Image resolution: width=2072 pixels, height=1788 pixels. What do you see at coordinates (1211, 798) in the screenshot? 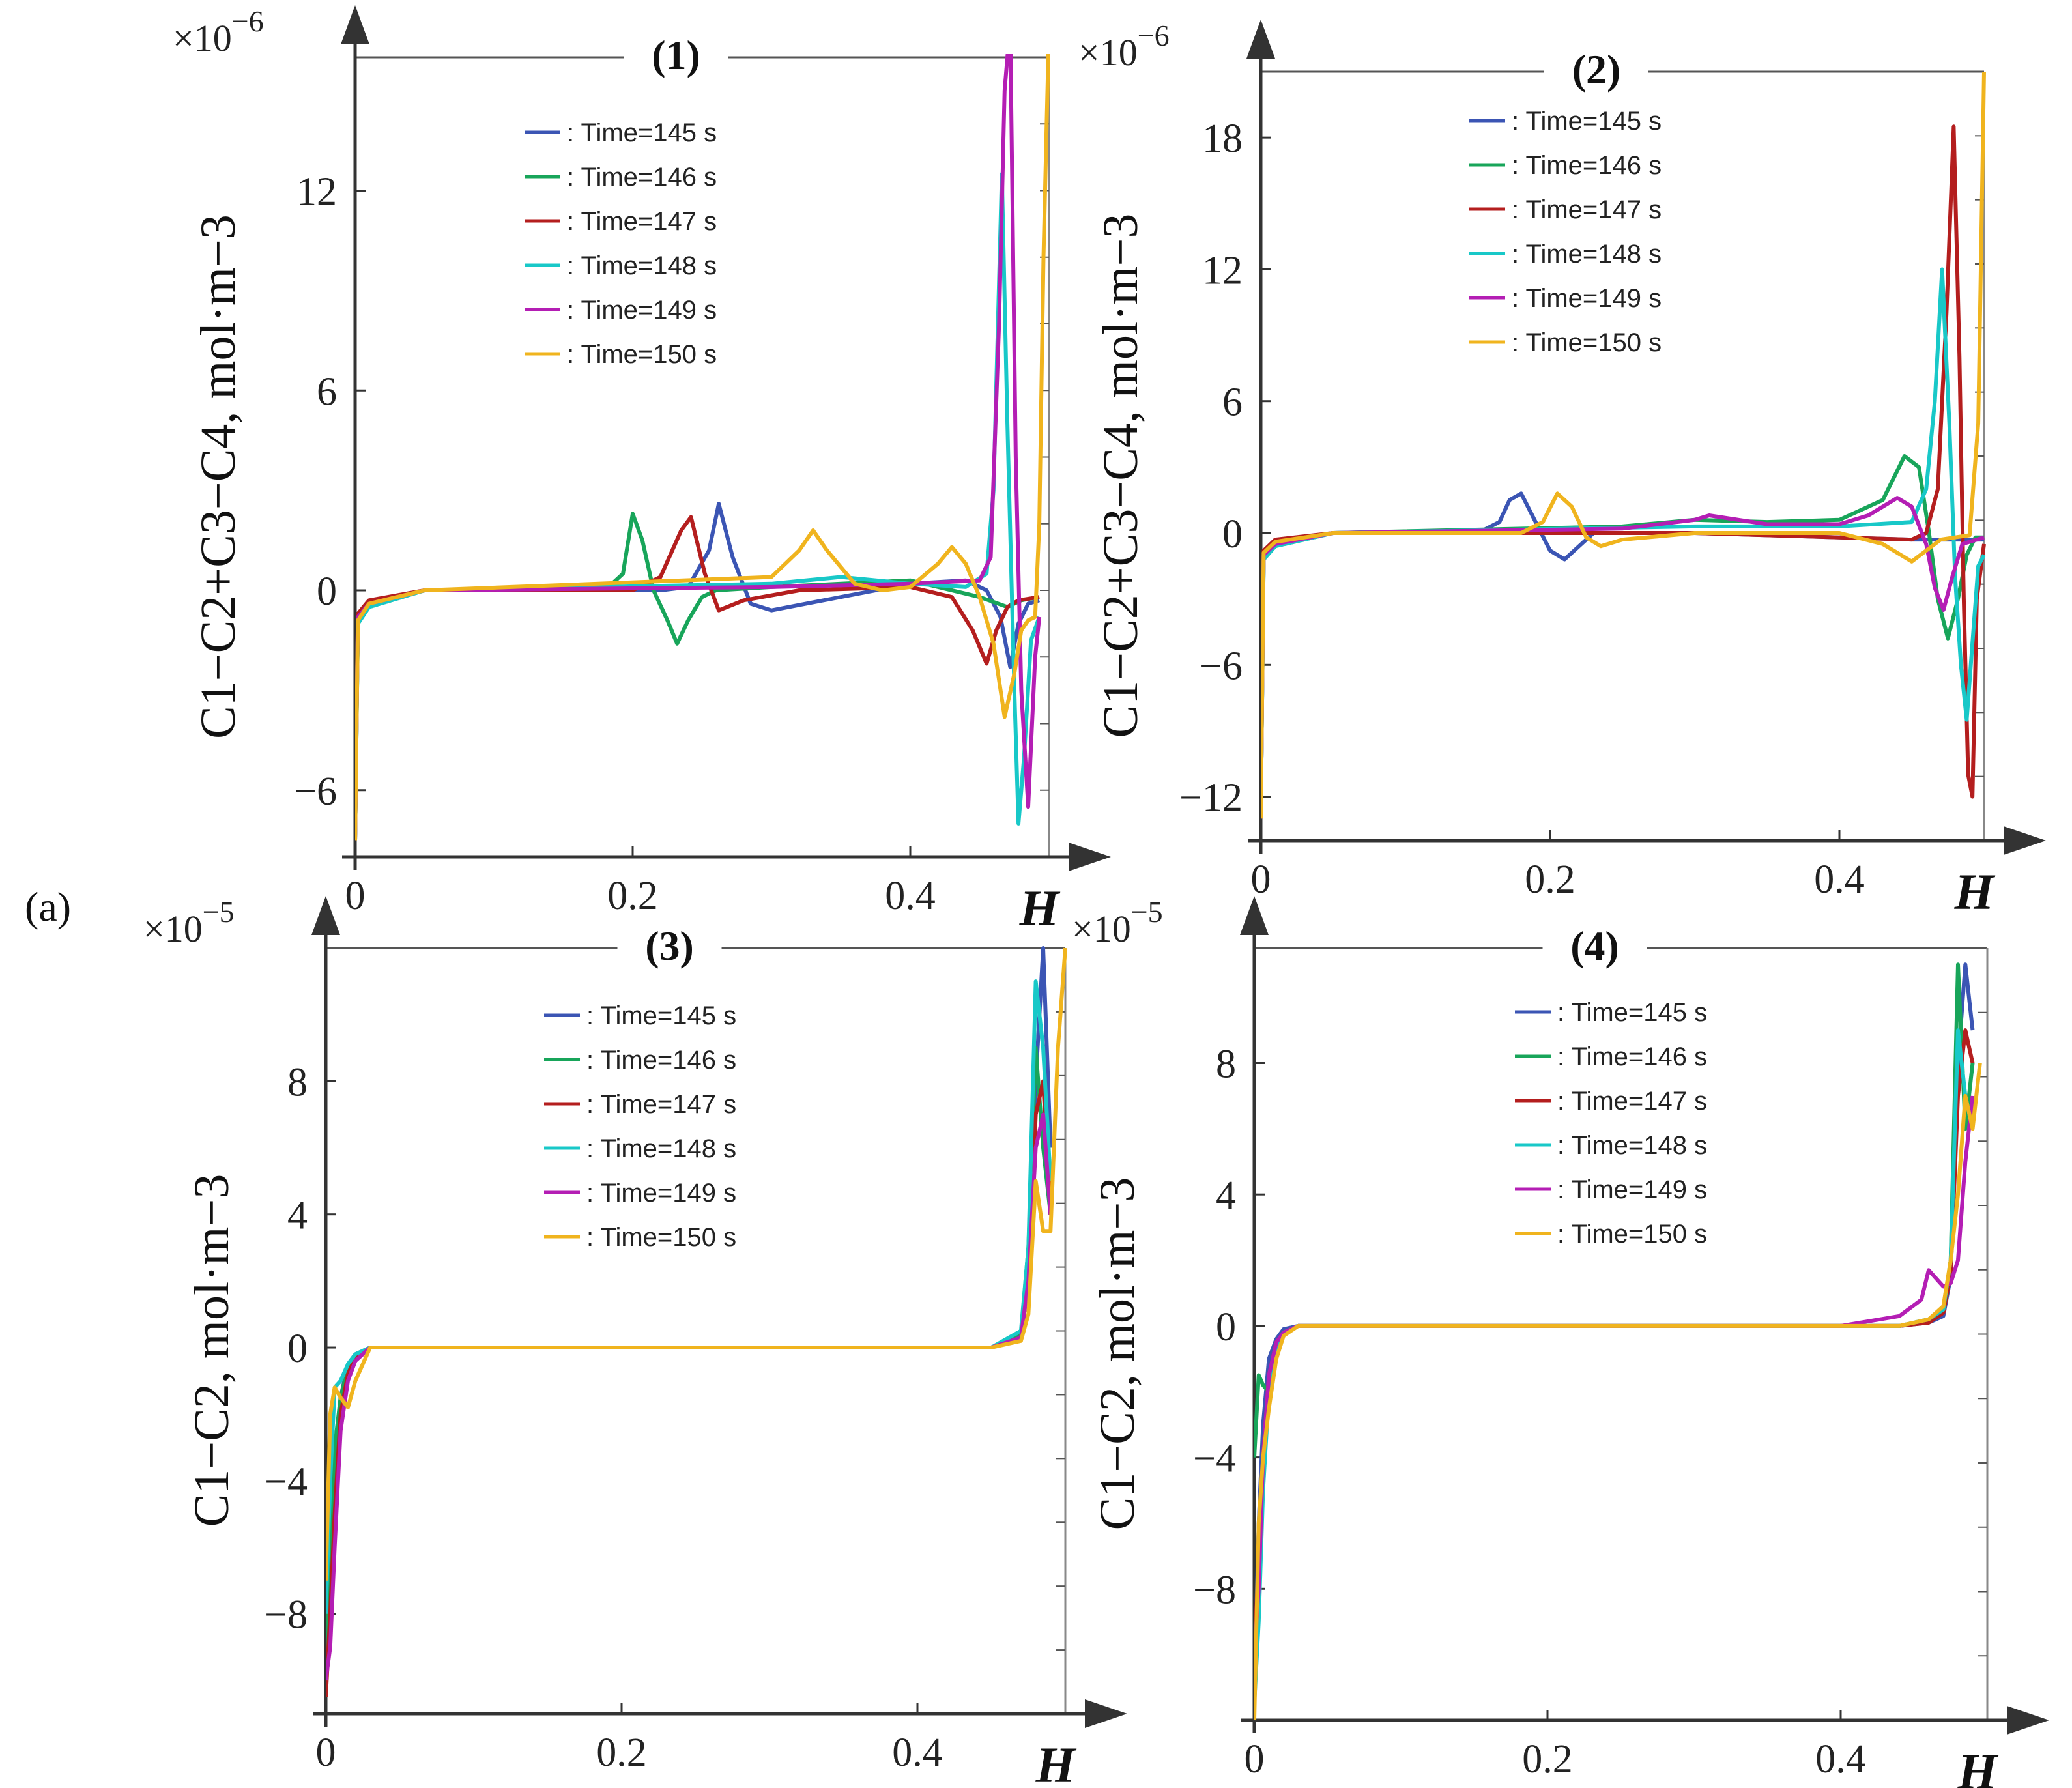
I see `y-tick-label: −12` at bounding box center [1211, 798].